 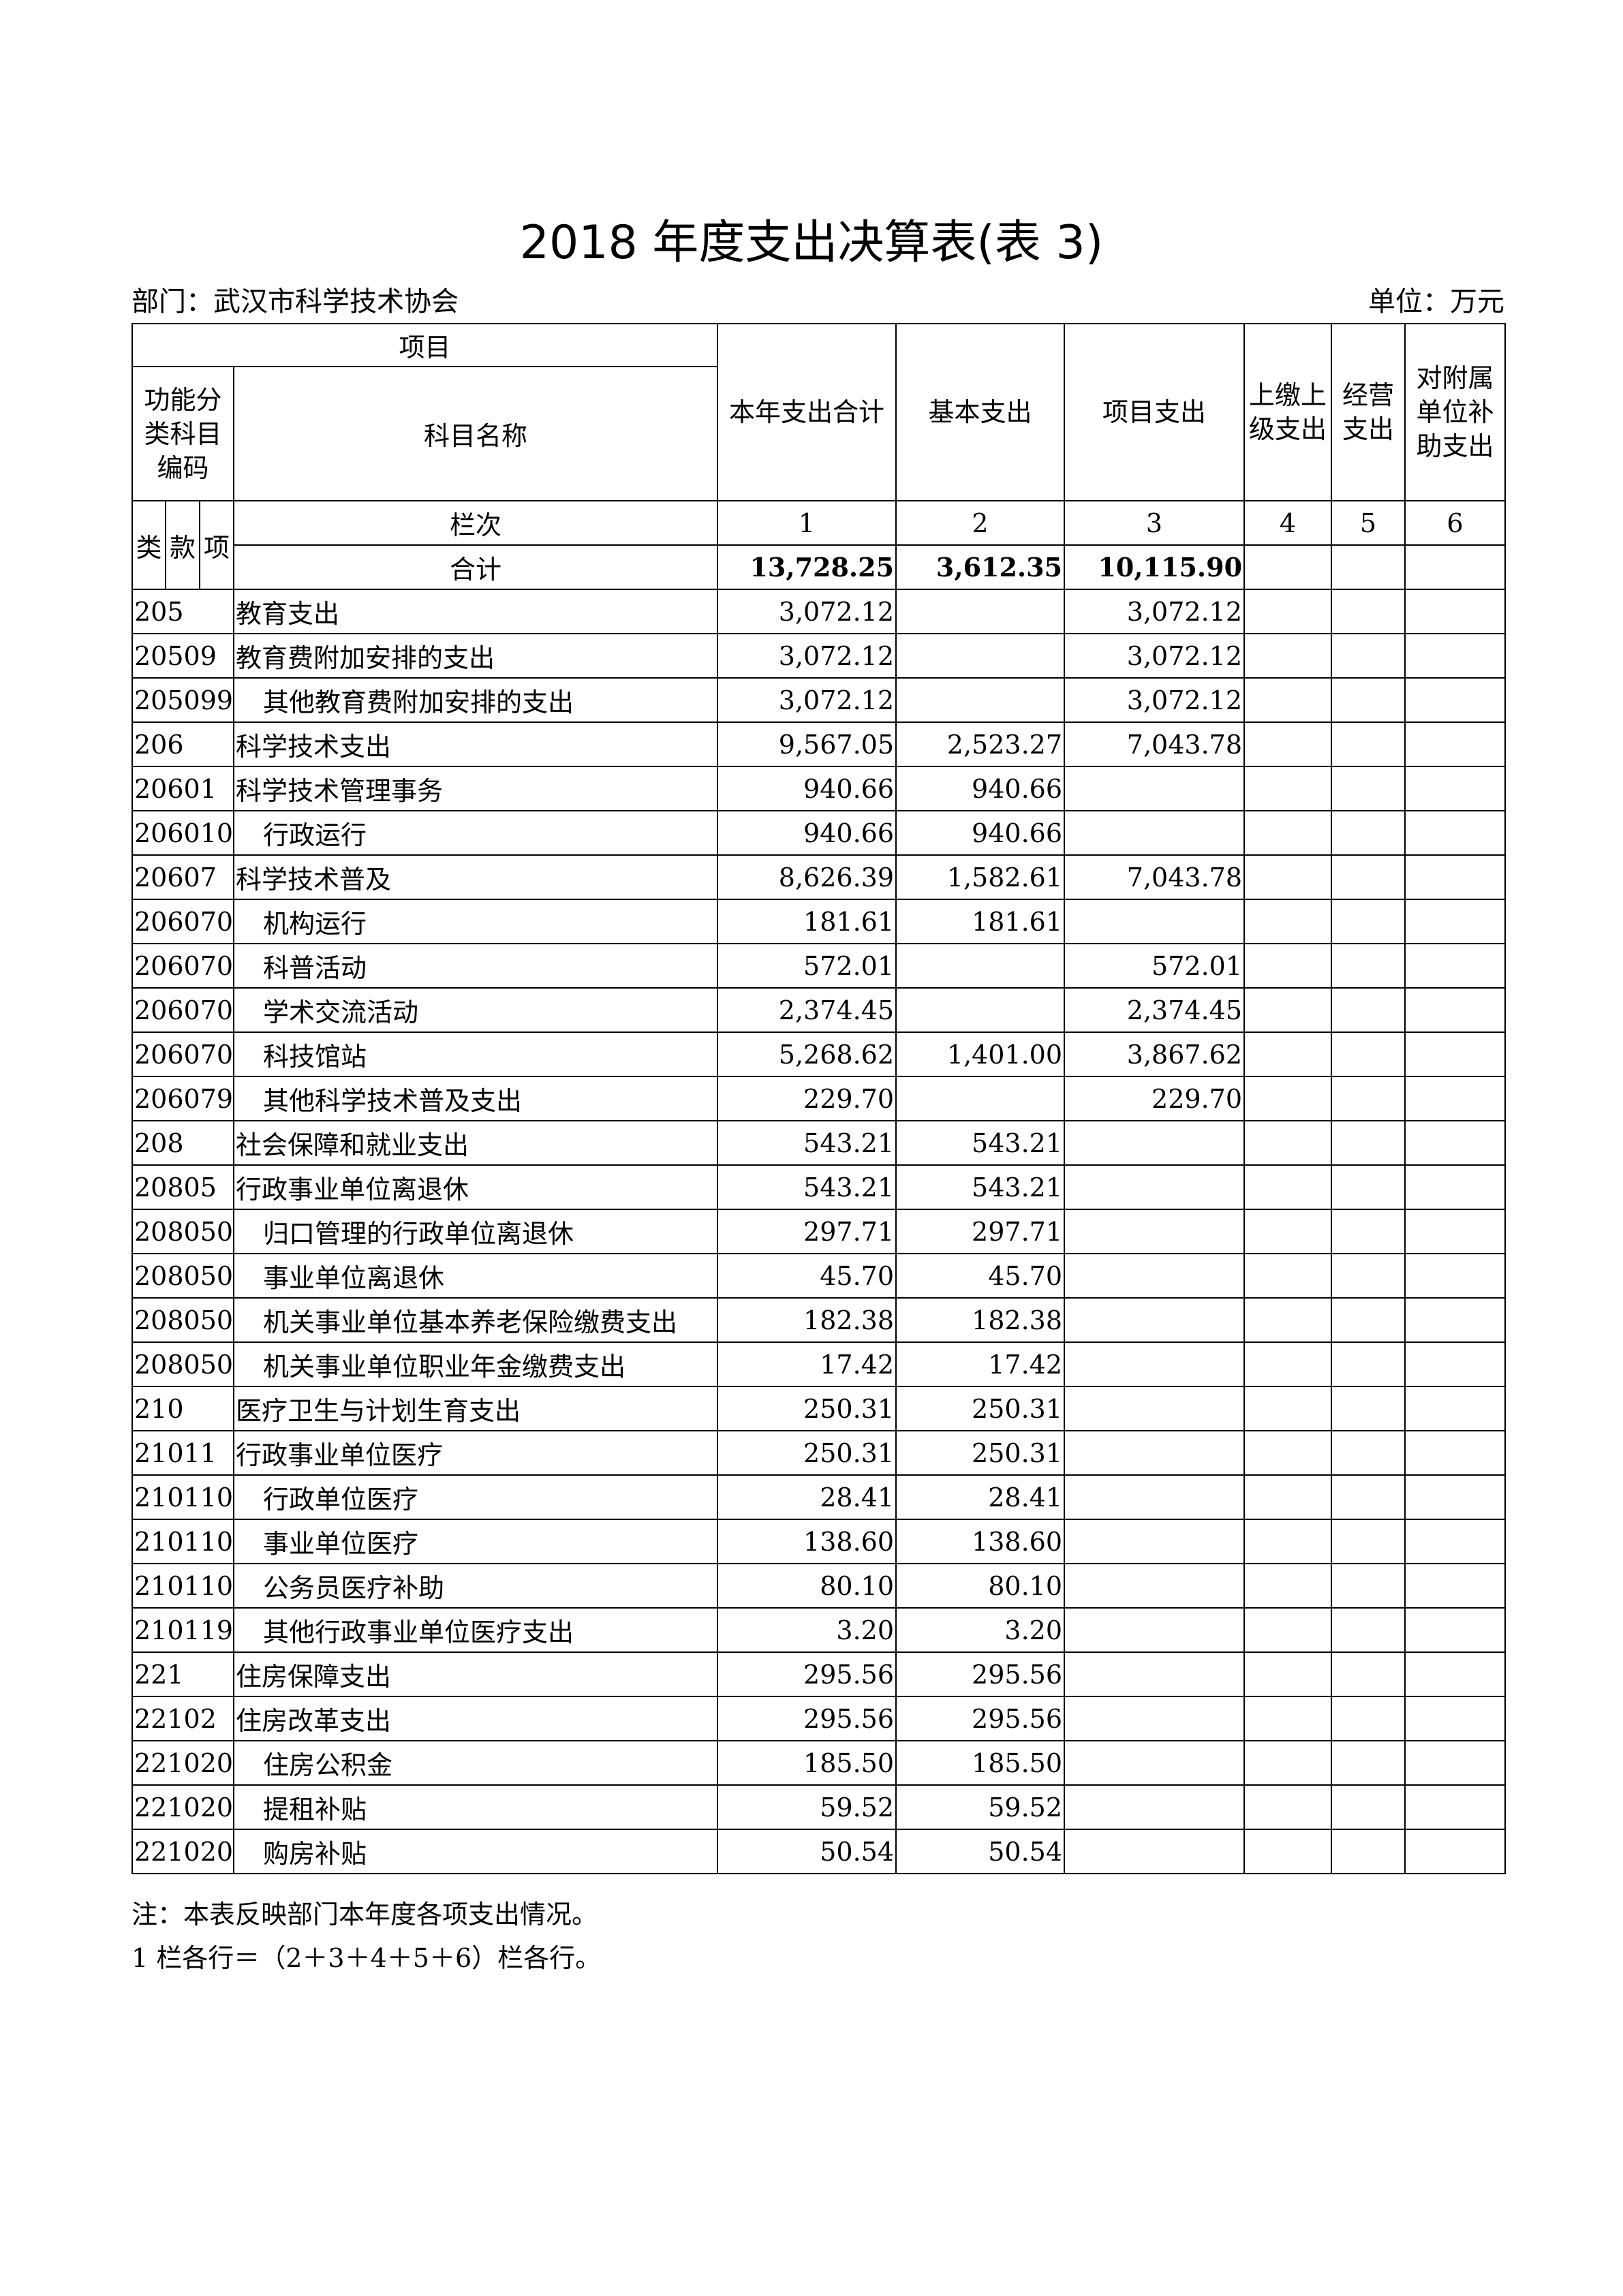 I want to click on header-xiang: 项, so click(x=216, y=545).